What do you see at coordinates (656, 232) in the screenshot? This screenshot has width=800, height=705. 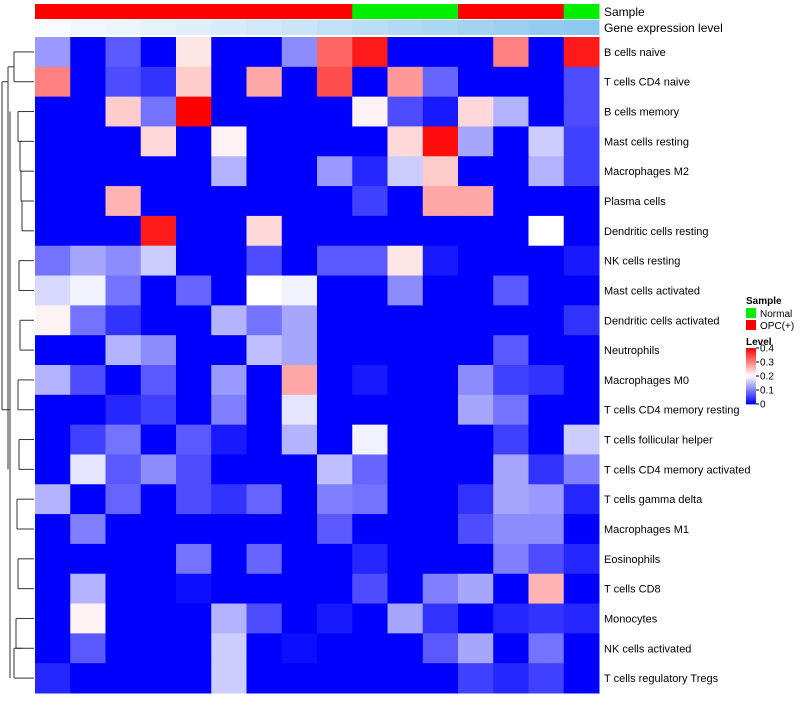 I see `row-label-6: Dendritic cells resting` at bounding box center [656, 232].